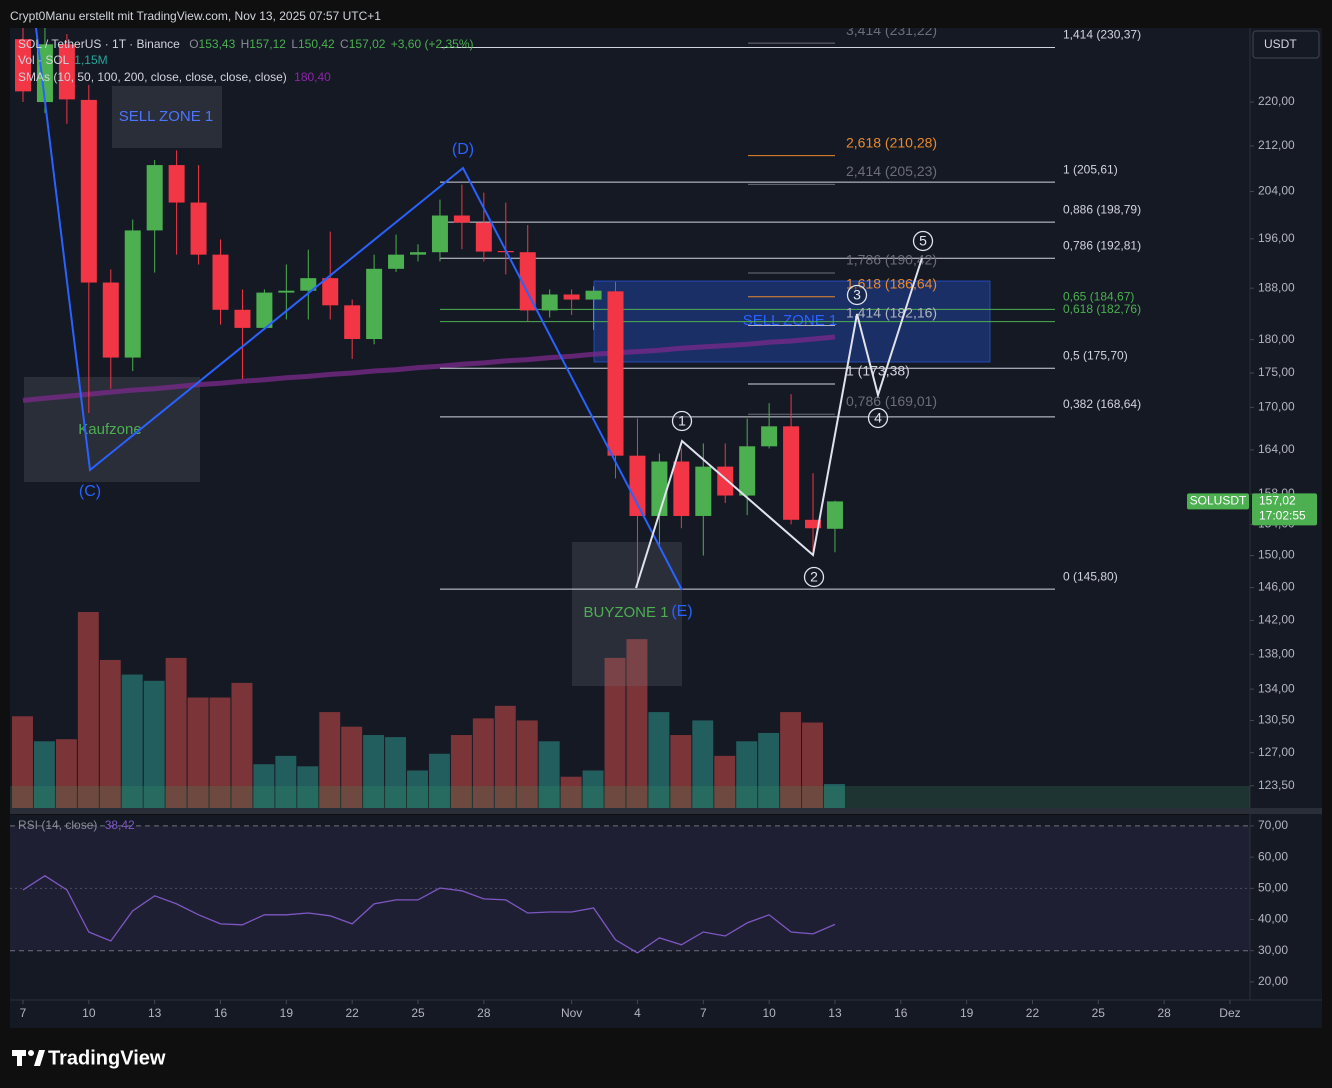 The height and width of the screenshot is (1088, 1332). I want to click on x-tick-label: Nov, so click(571, 1013).